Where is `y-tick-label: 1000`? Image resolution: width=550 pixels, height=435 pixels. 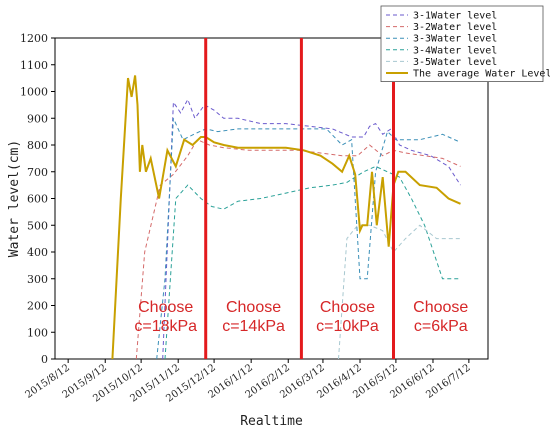 y-tick-label: 1000 is located at coordinates (34, 92).